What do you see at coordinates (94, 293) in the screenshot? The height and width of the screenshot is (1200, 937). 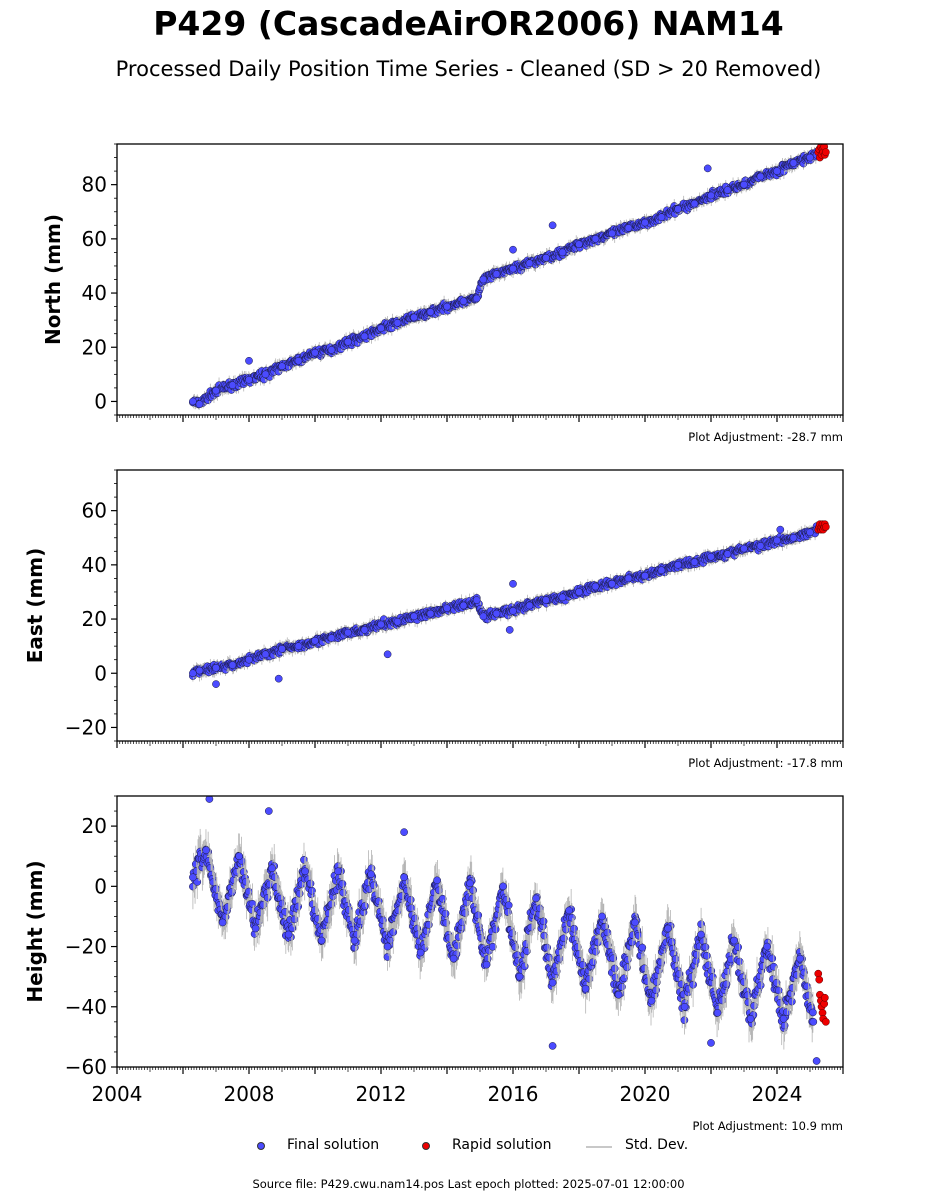 I see `y-tick-label: 40` at bounding box center [94, 293].